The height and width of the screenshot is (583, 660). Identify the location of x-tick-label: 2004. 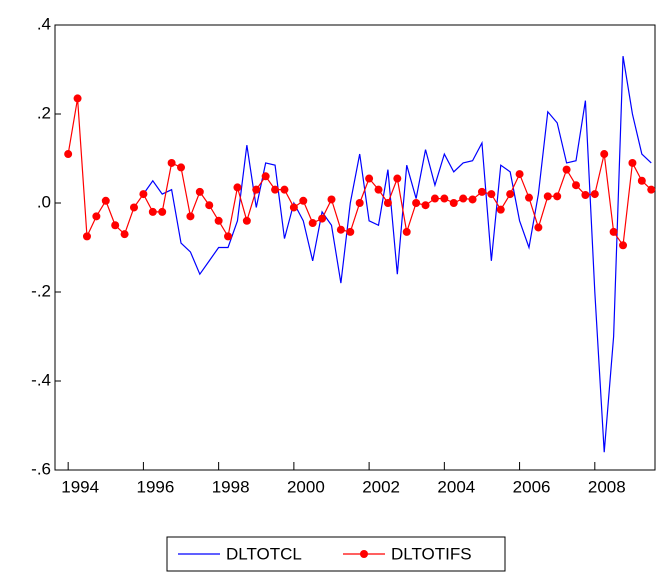
(456, 486).